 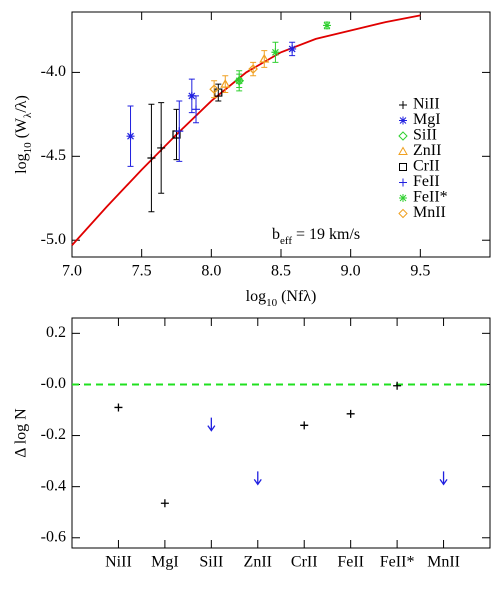 I want to click on x-tick-label: 8.0, so click(x=211, y=271).